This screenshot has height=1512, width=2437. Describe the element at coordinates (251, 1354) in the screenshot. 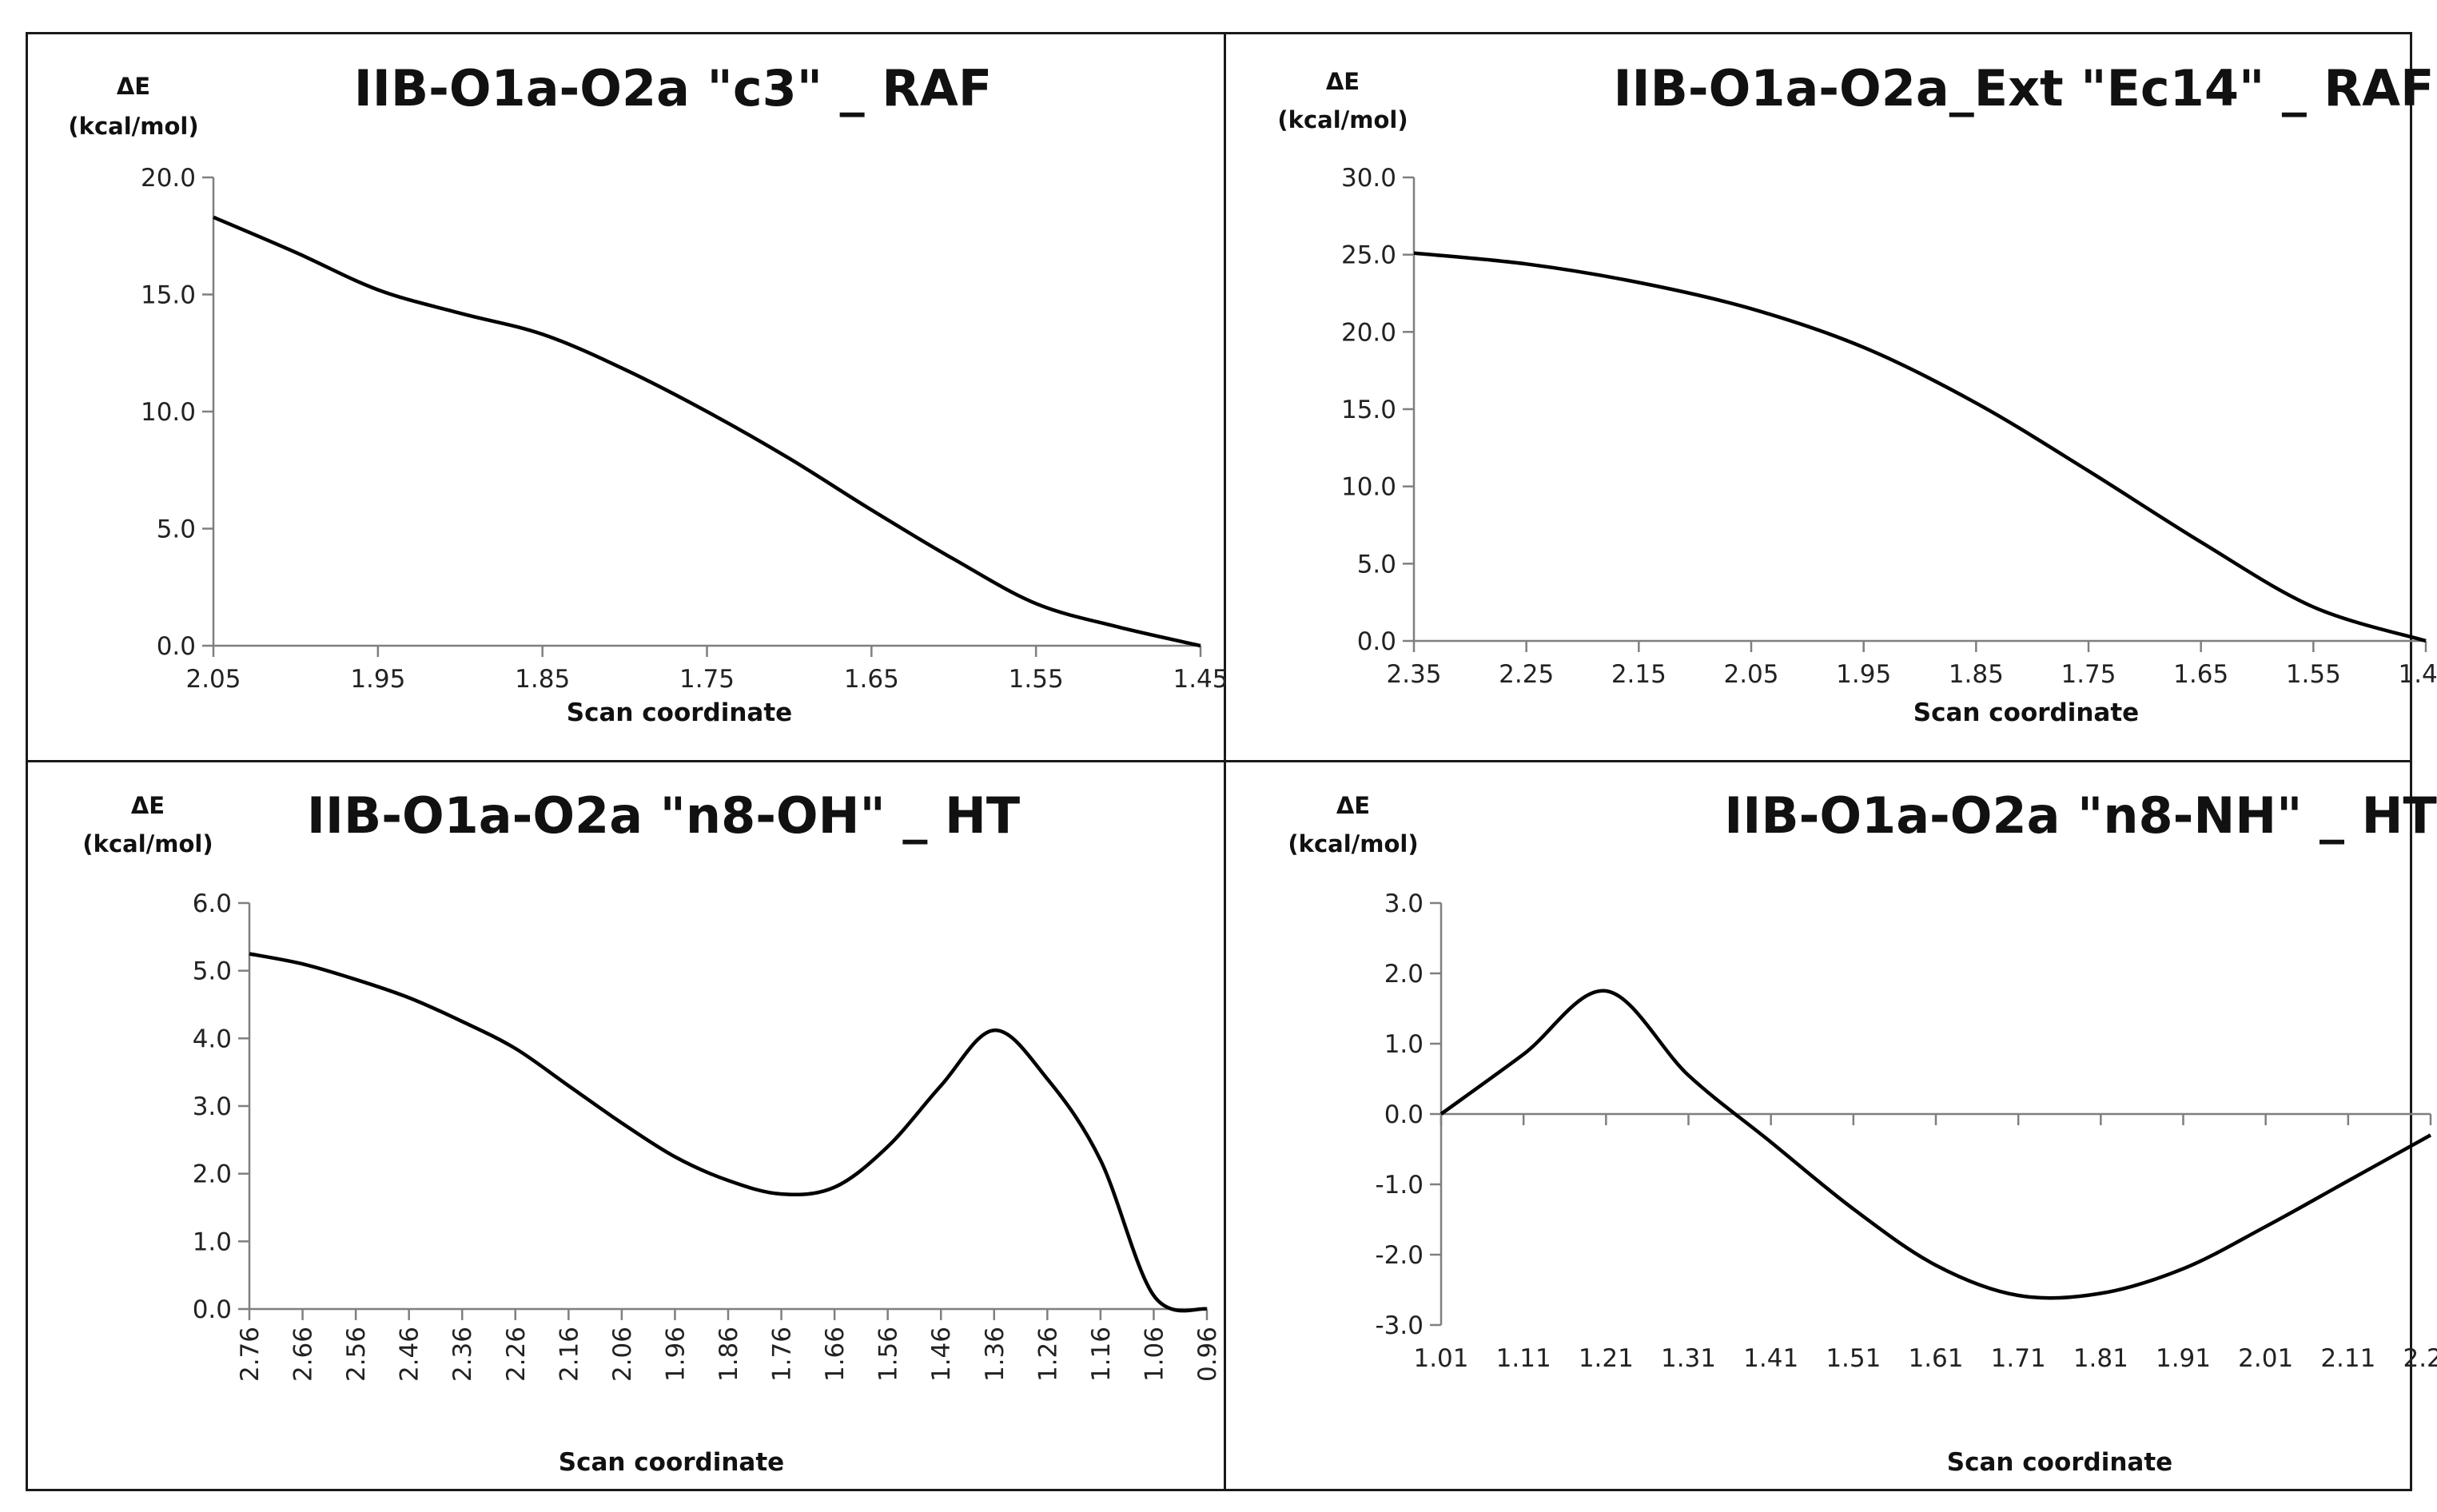

I see `x-tick-label: 2.76` at that location.